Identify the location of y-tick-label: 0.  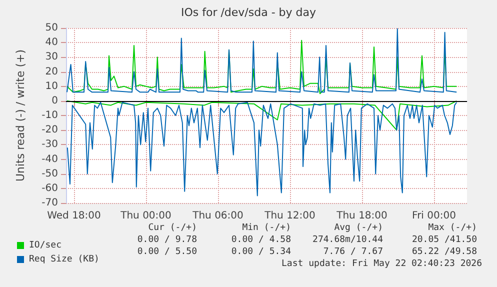
(55, 100).